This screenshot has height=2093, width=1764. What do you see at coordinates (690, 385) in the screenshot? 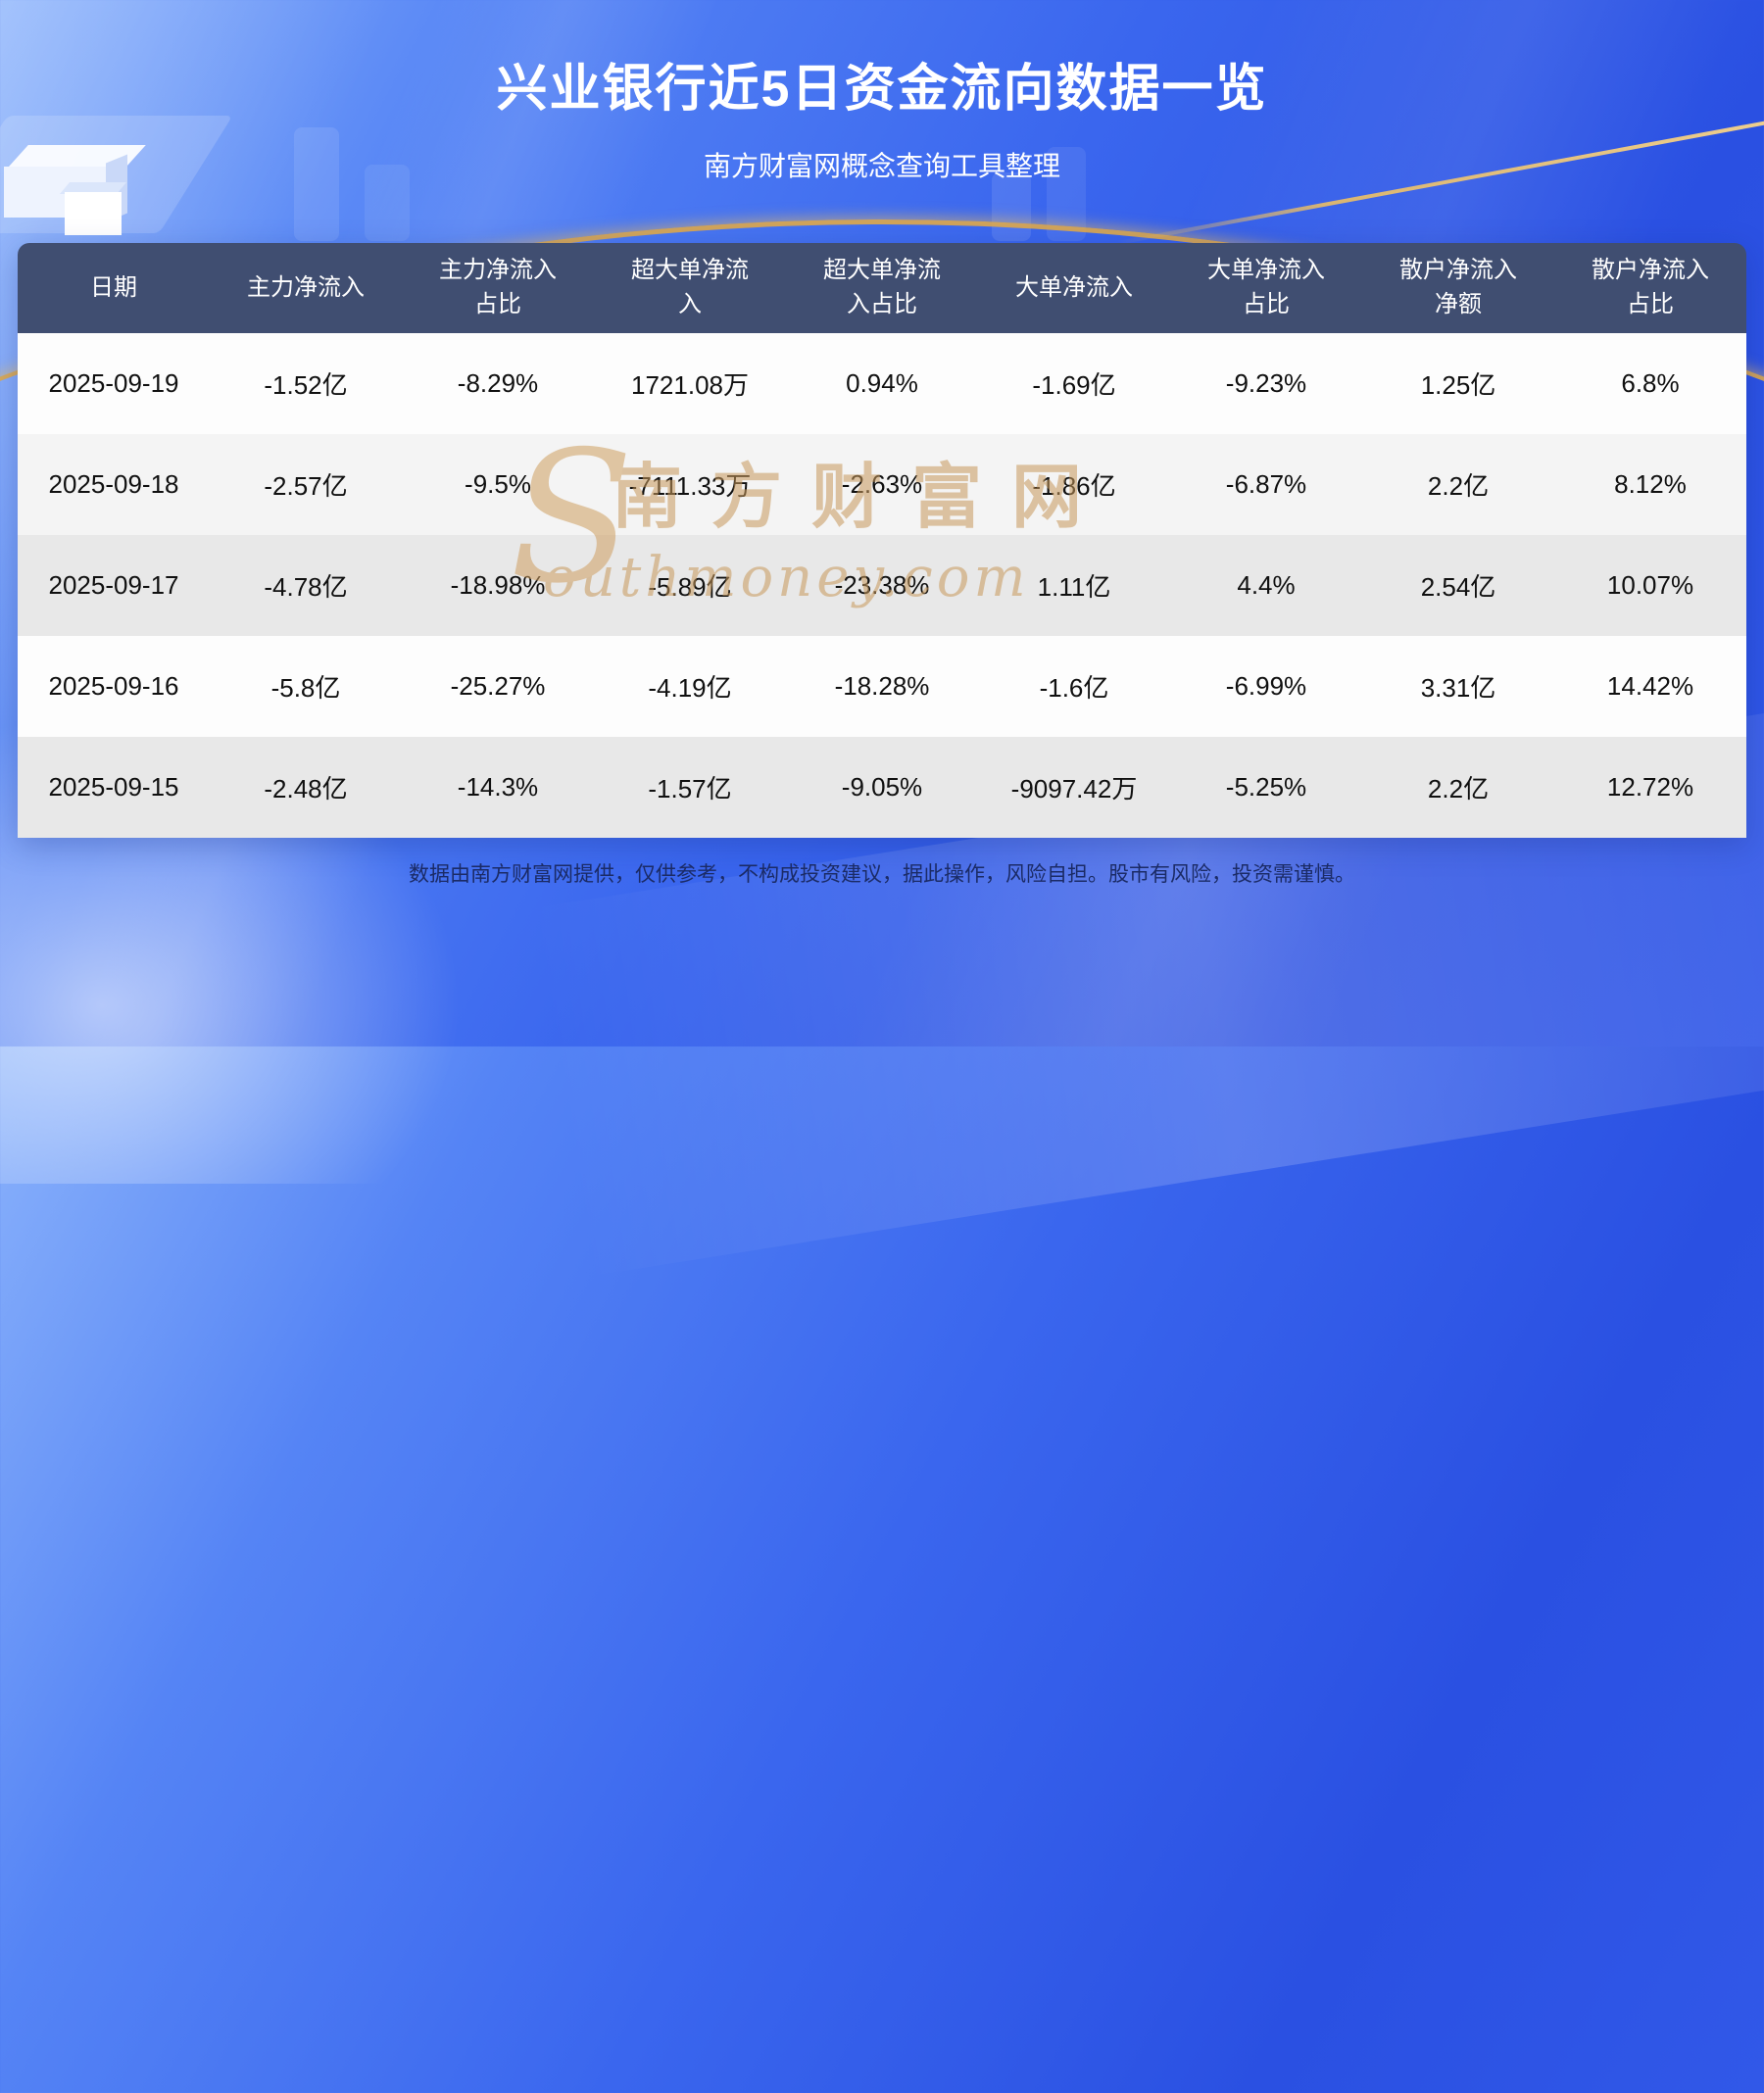
I see `cell-xl-order-net-inflow: 1721.08万` at bounding box center [690, 385].